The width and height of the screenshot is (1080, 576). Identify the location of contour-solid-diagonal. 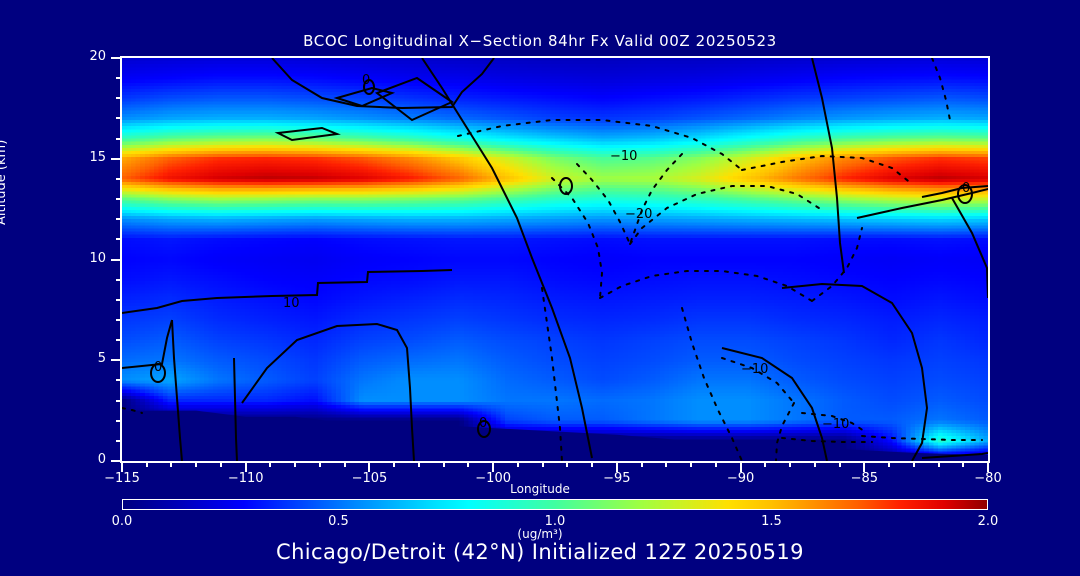
(507, 258).